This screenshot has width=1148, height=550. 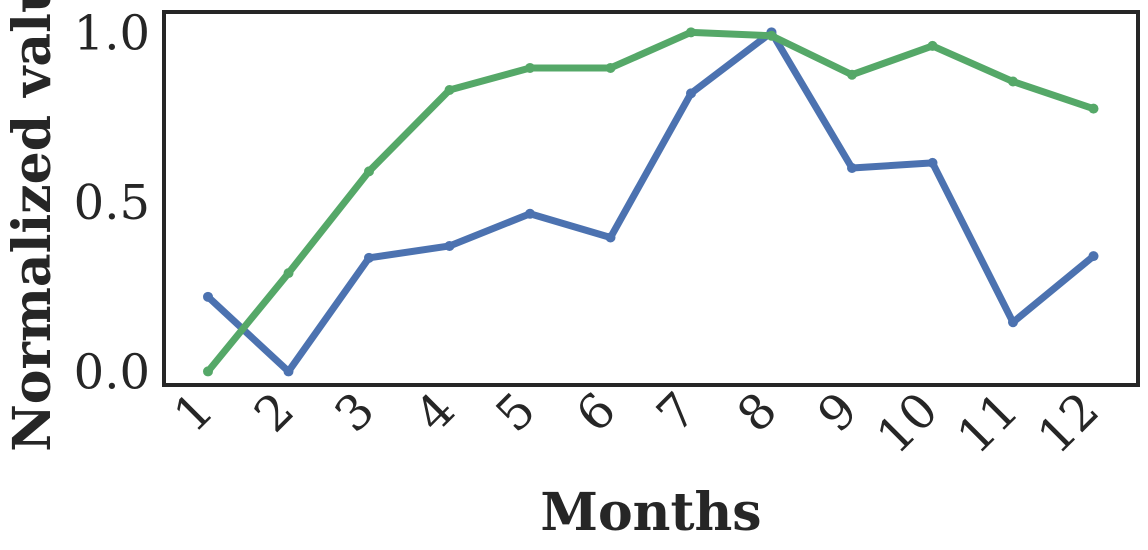 What do you see at coordinates (435, 412) in the screenshot?
I see `x-tick-label: 4` at bounding box center [435, 412].